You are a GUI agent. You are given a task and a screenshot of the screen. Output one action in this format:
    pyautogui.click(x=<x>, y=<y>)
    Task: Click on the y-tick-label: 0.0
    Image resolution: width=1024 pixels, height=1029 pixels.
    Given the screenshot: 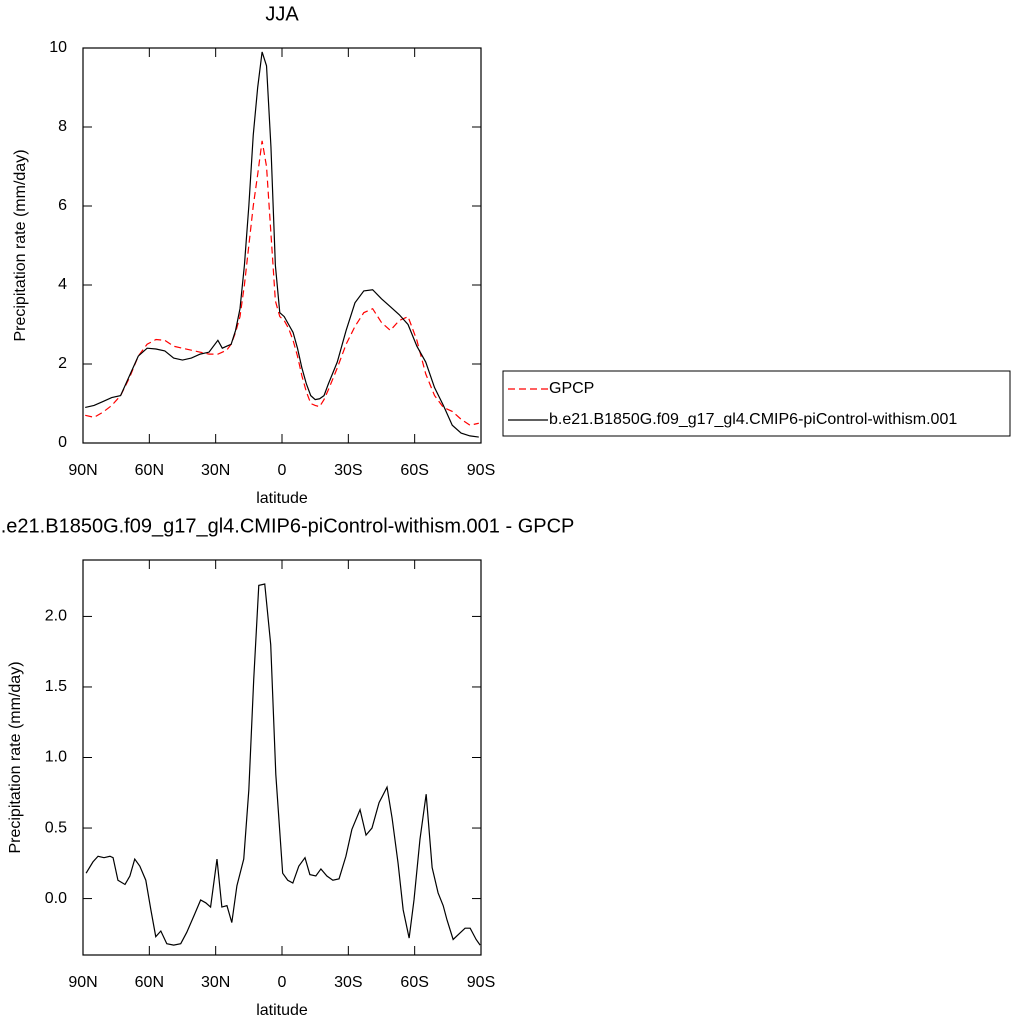 What is the action you would take?
    pyautogui.click(x=56, y=898)
    